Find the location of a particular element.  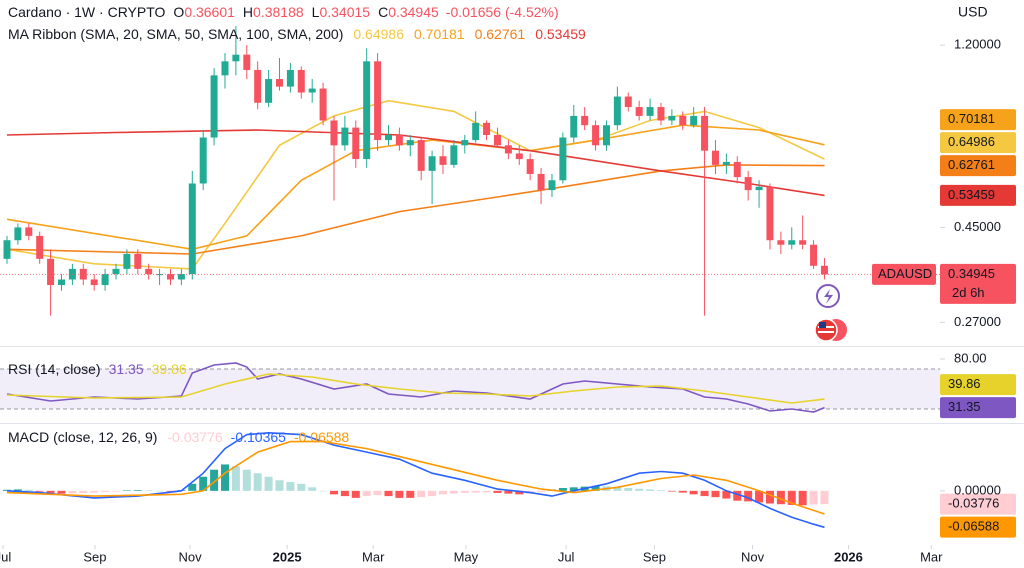

price-label: -0.03776 is located at coordinates (973, 503).